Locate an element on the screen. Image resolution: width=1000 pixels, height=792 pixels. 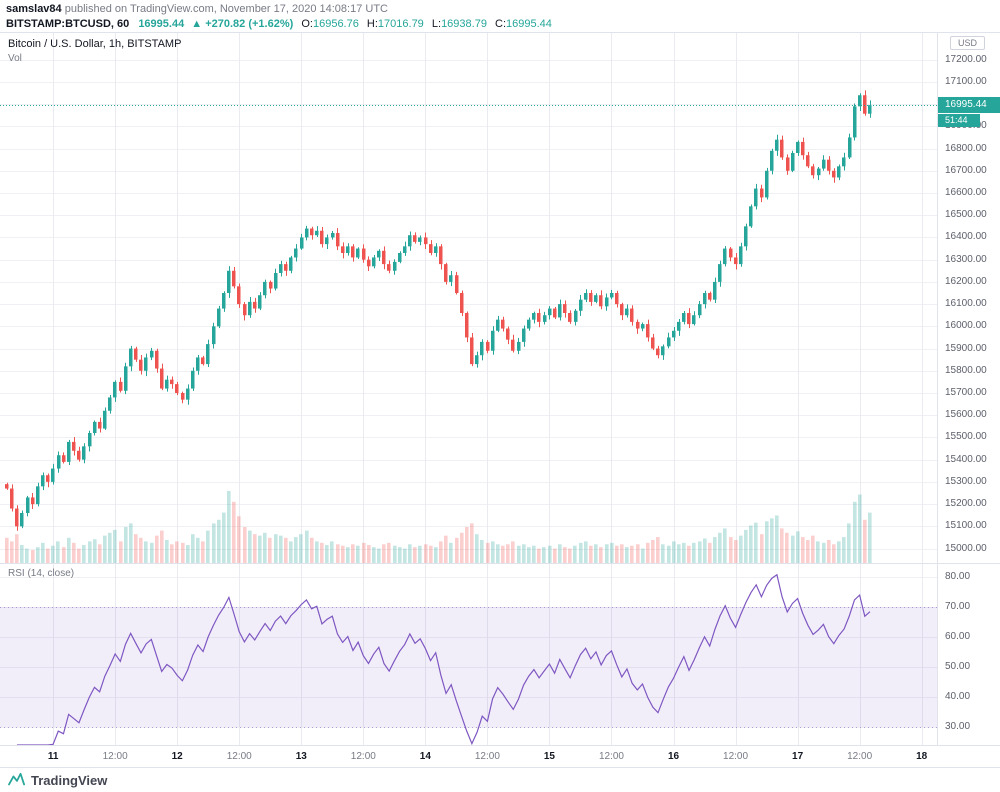
rsi-axis-label: 40.00 is located at coordinates (958, 696).